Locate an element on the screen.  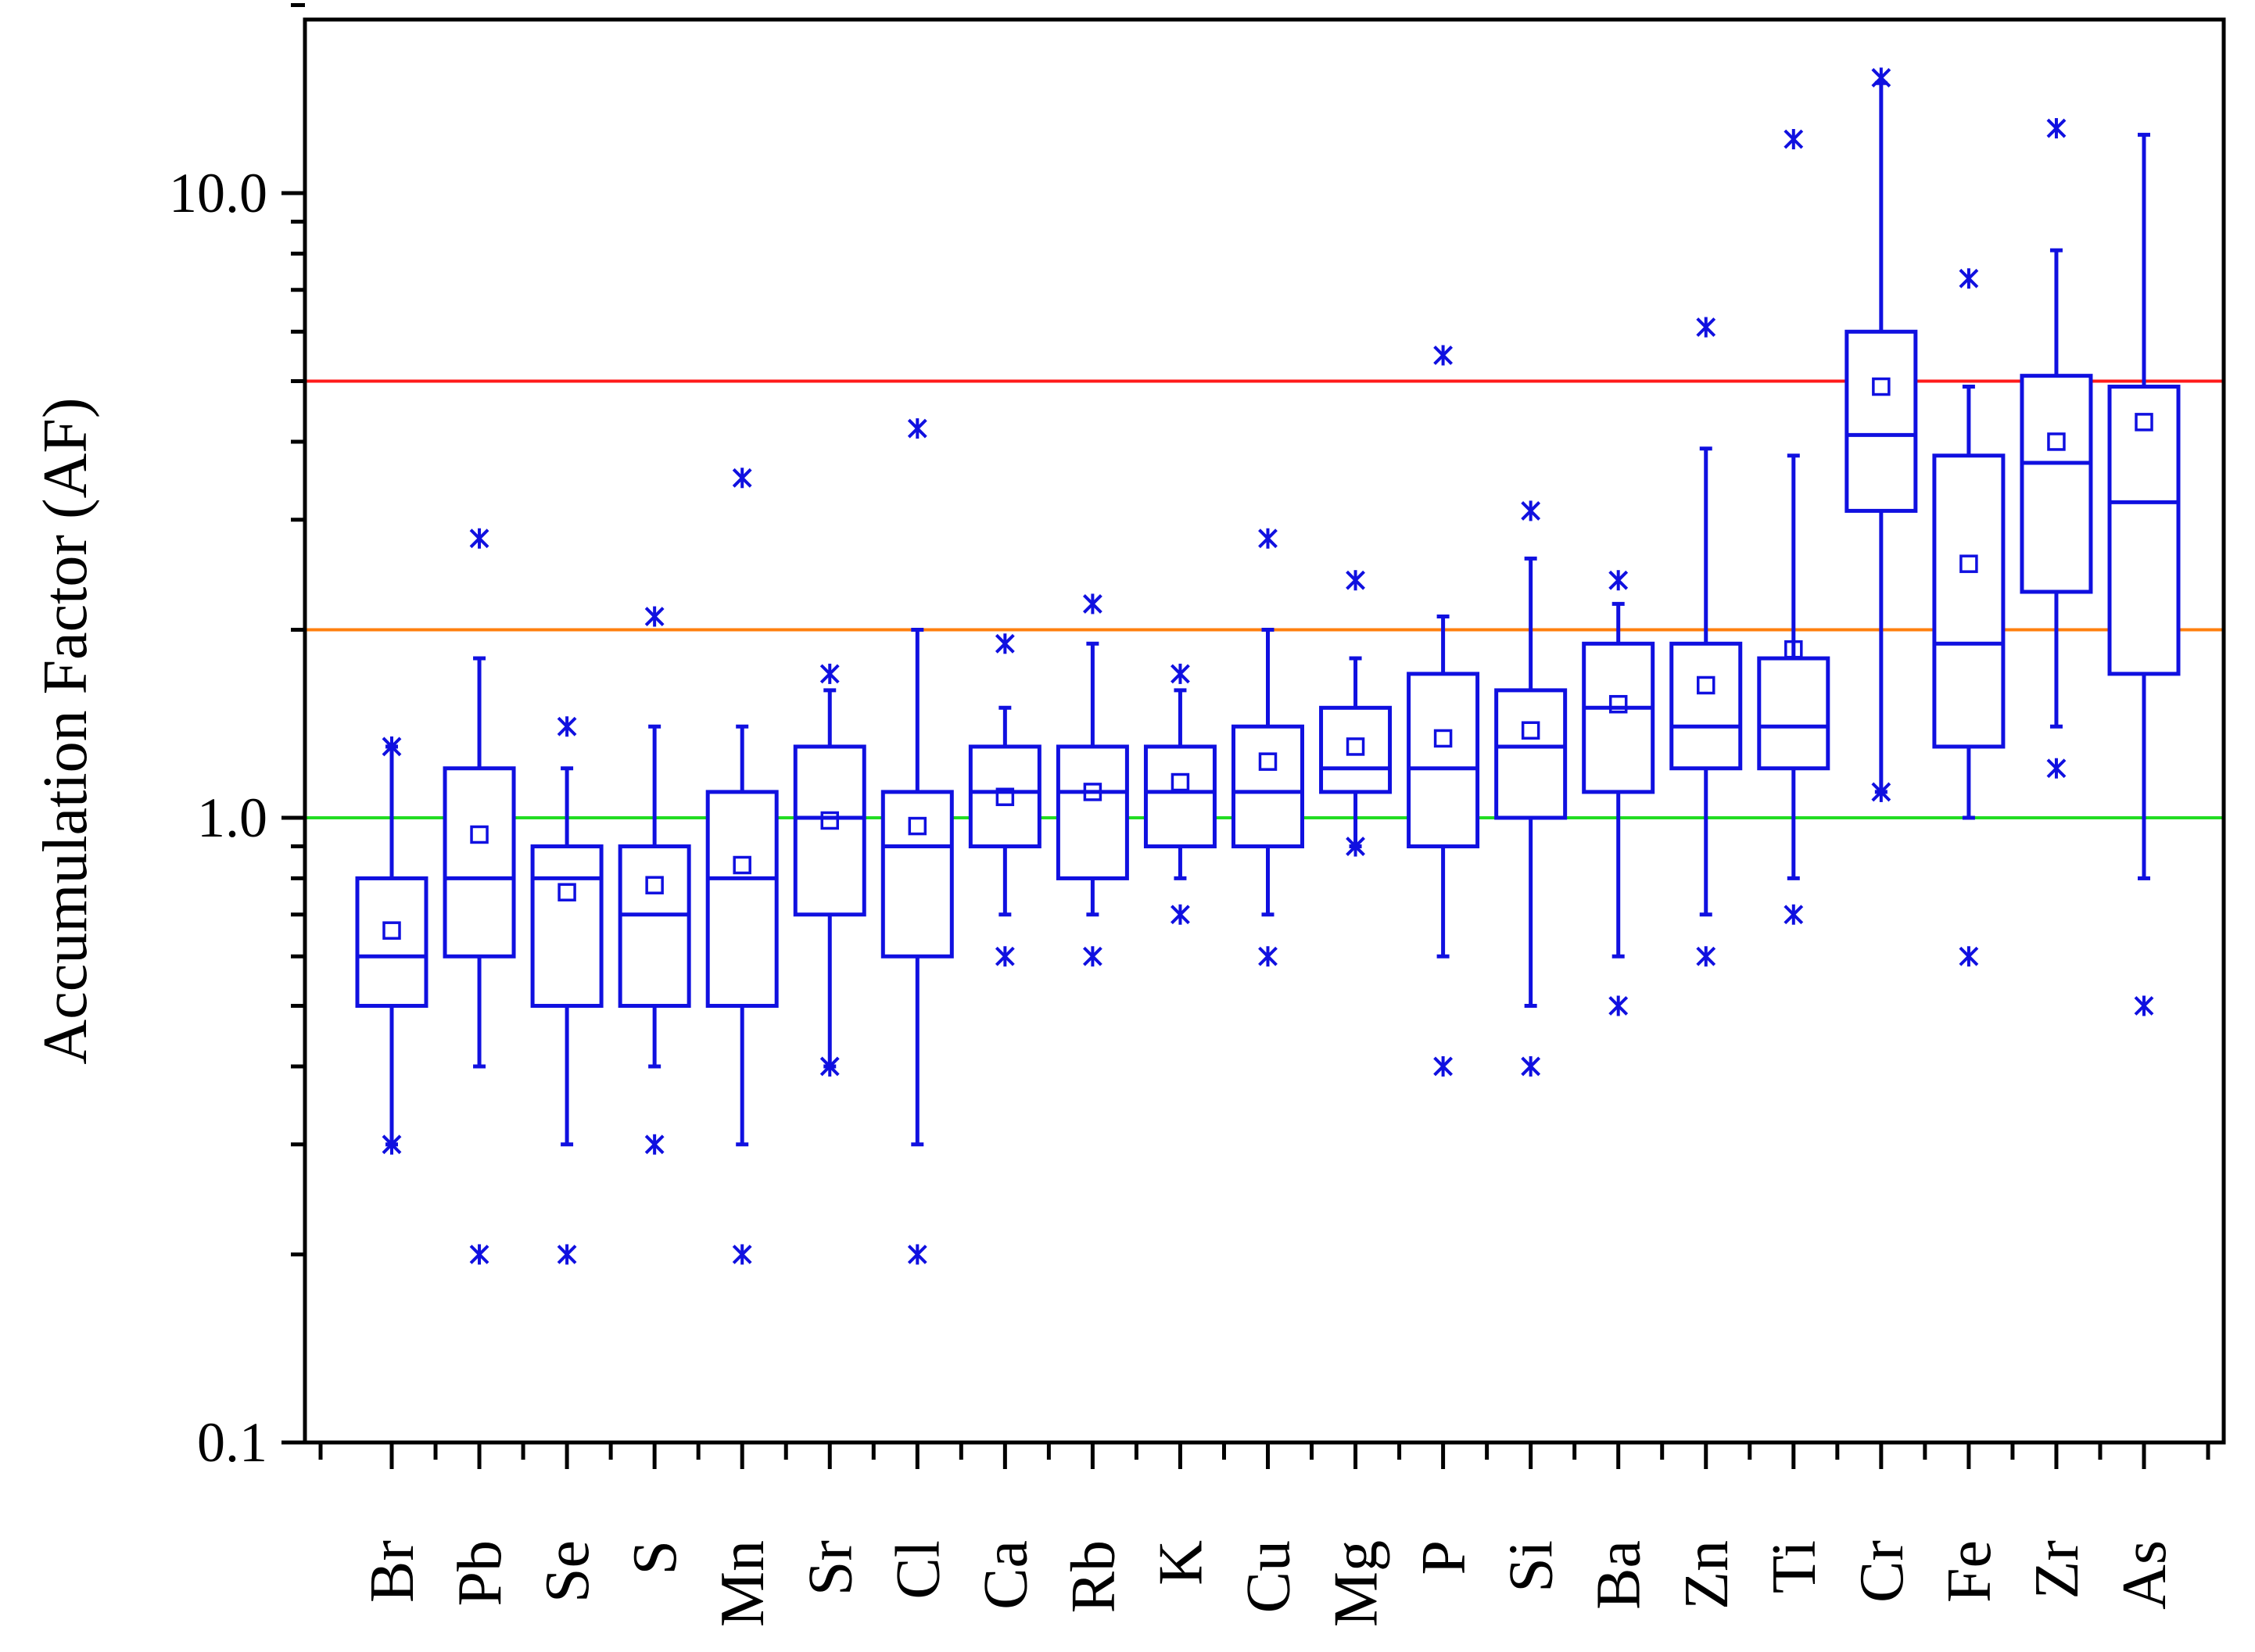
box-p is located at coordinates (1443, 711).